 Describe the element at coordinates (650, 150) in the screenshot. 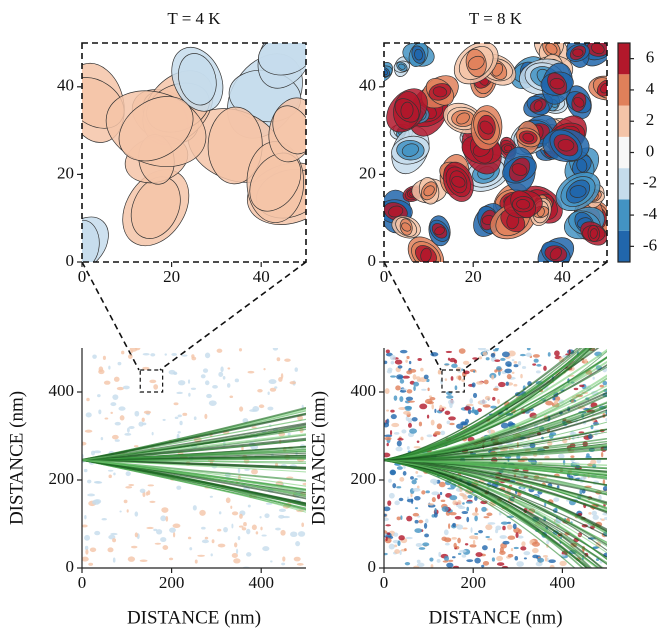

I see `colorbar-tick-label: 0` at that location.